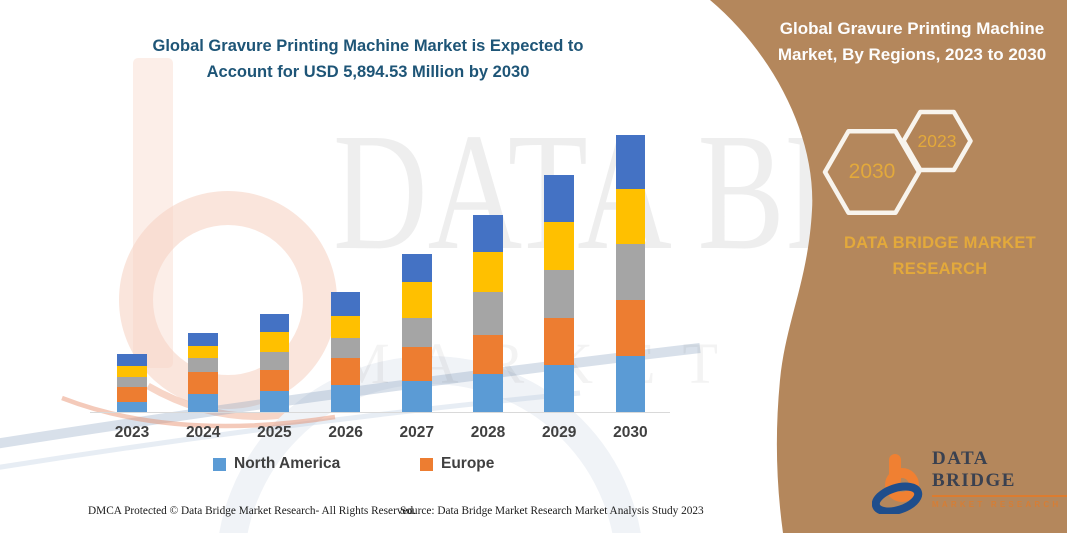 Image resolution: width=1067 pixels, height=533 pixels. Describe the element at coordinates (872, 171) in the screenshot. I see `hex-year-2030: 2030` at that location.